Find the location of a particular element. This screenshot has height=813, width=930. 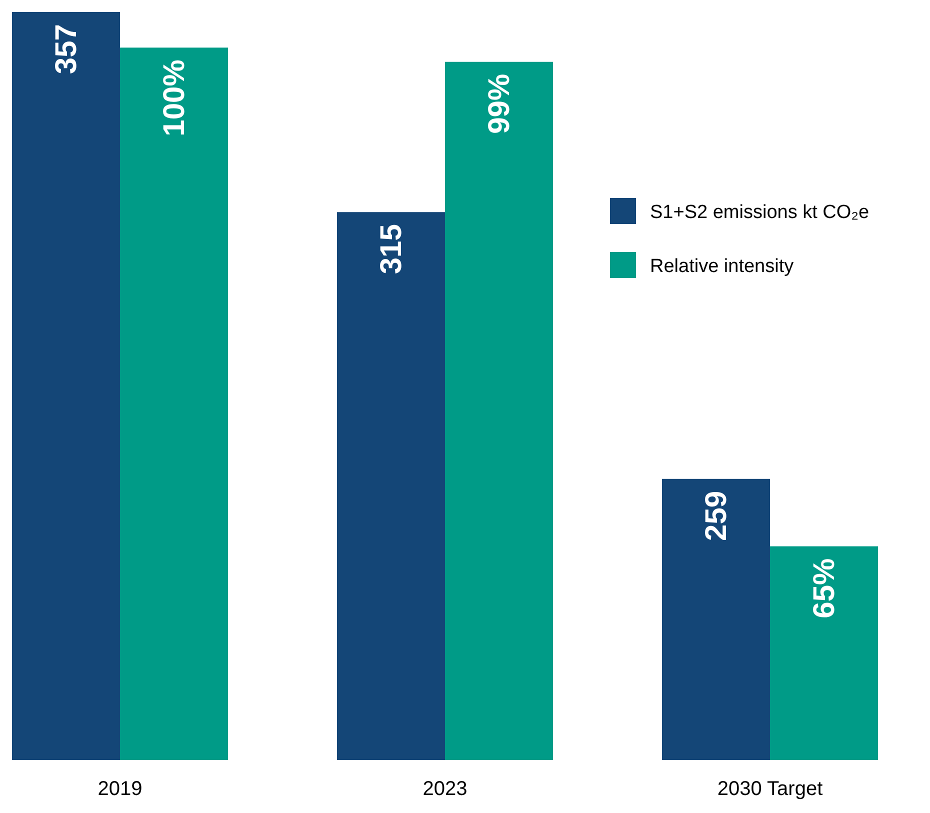

x-tick-label: 2023 is located at coordinates (445, 789).